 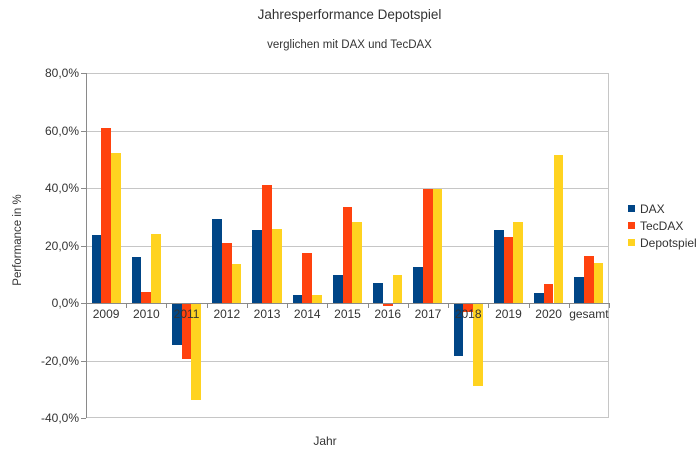 I want to click on legend: DAX TecDAX Depotspiel, so click(x=662, y=225).